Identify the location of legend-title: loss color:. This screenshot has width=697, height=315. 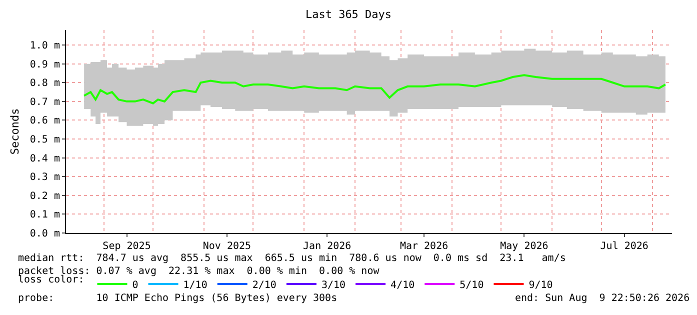
(51, 280).